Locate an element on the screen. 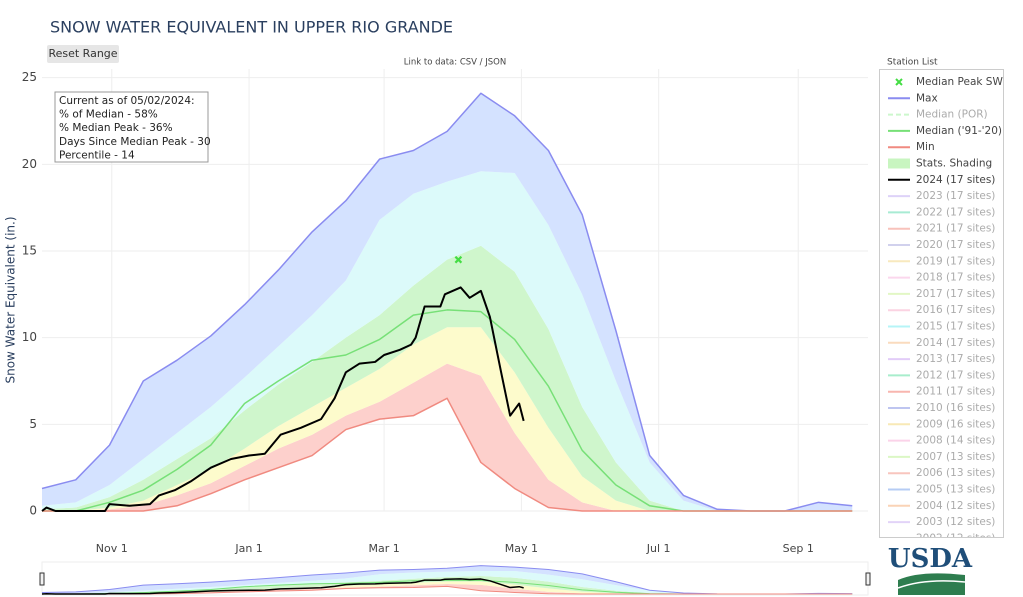  legend-item: 2019 (17 sites) is located at coordinates (941, 261).